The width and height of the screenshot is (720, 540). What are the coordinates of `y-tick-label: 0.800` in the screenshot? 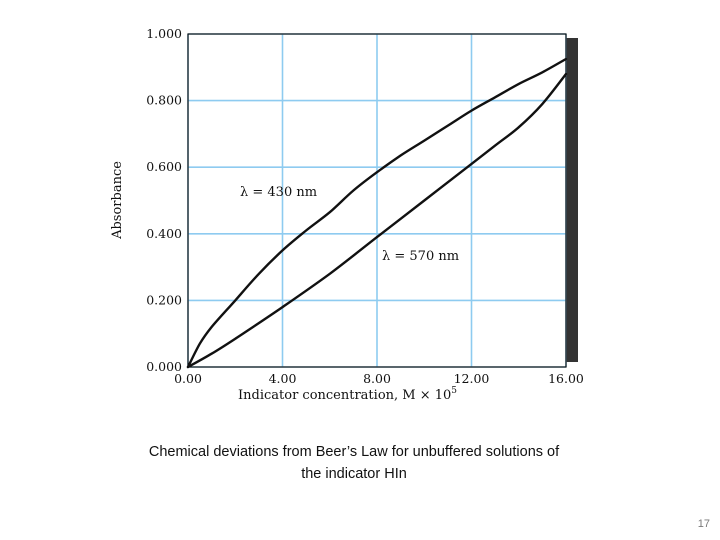 It's located at (164, 100).